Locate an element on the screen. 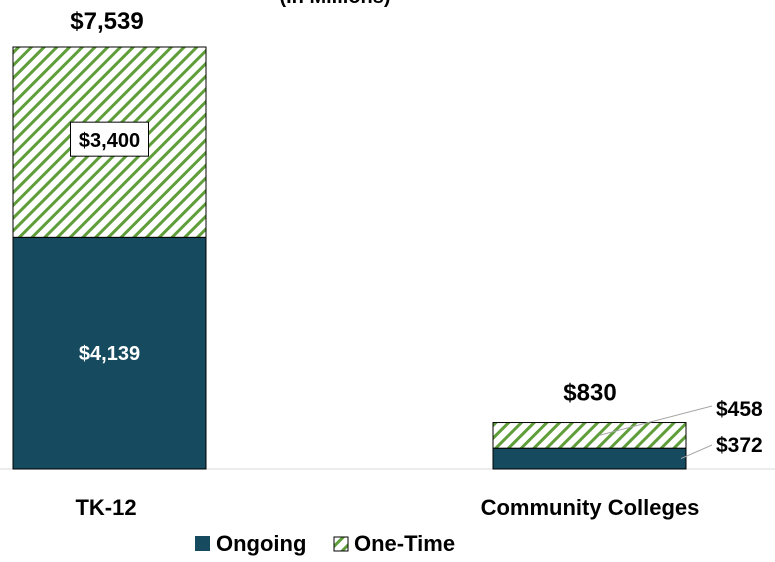 The height and width of the screenshot is (562, 775). legend-swatch-one-time is located at coordinates (341, 544).